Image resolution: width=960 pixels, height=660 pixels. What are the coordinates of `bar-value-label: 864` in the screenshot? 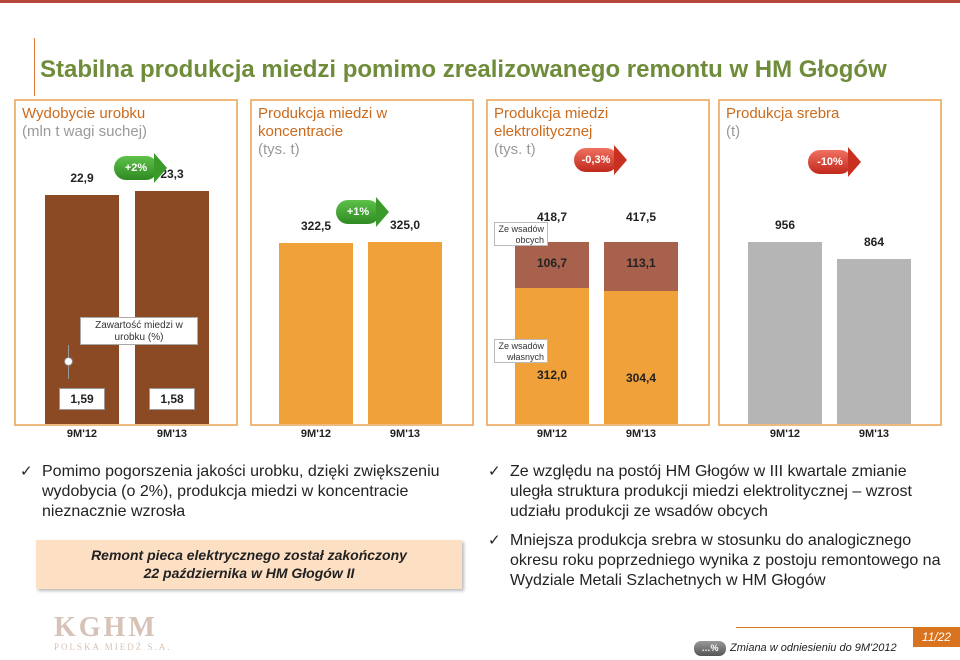 It's located at (874, 242).